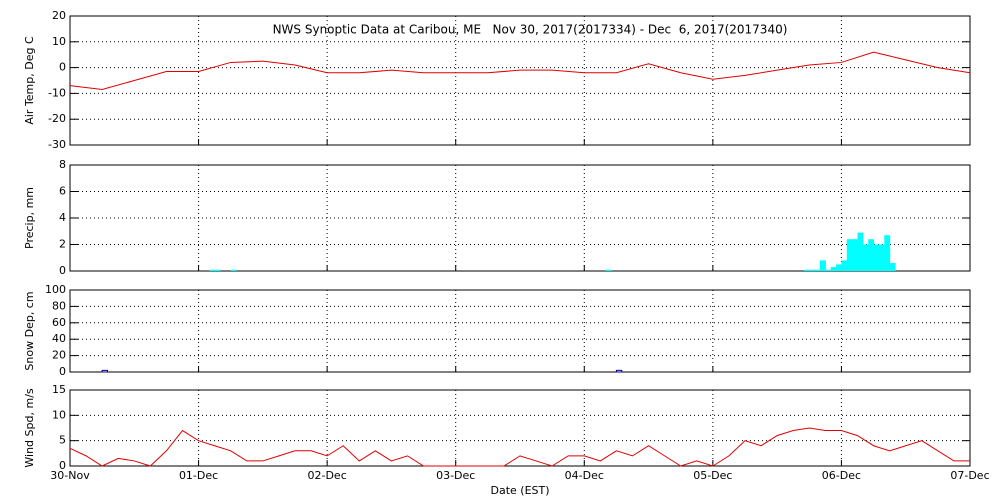  I want to click on y-tick-label: 4, so click(62, 217).